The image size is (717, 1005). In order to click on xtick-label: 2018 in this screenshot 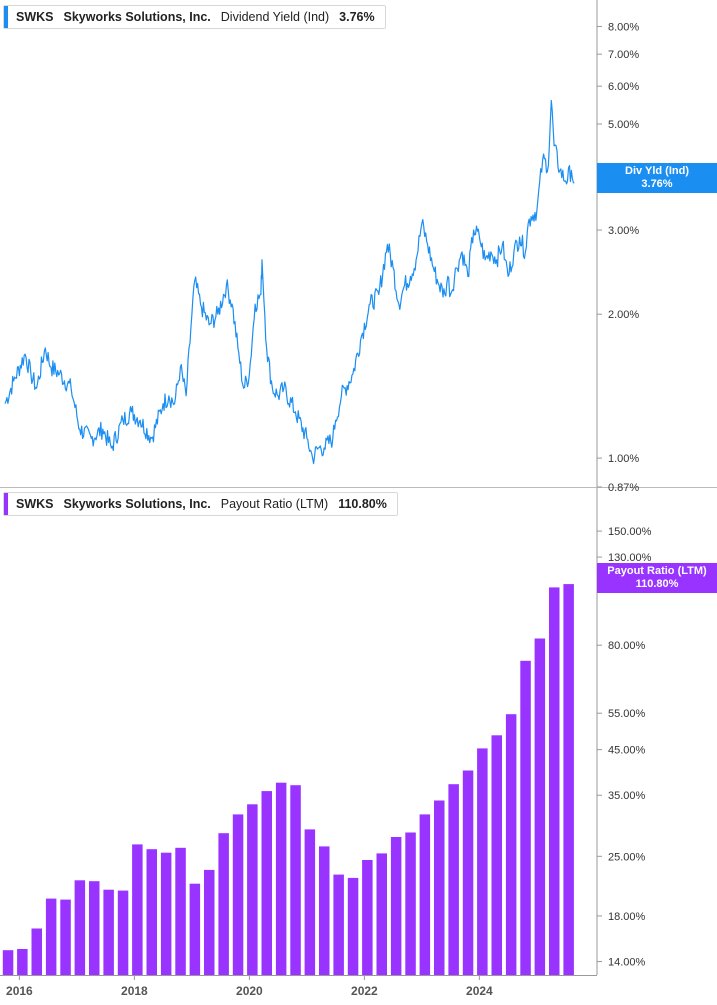, I will do `click(134, 991)`.